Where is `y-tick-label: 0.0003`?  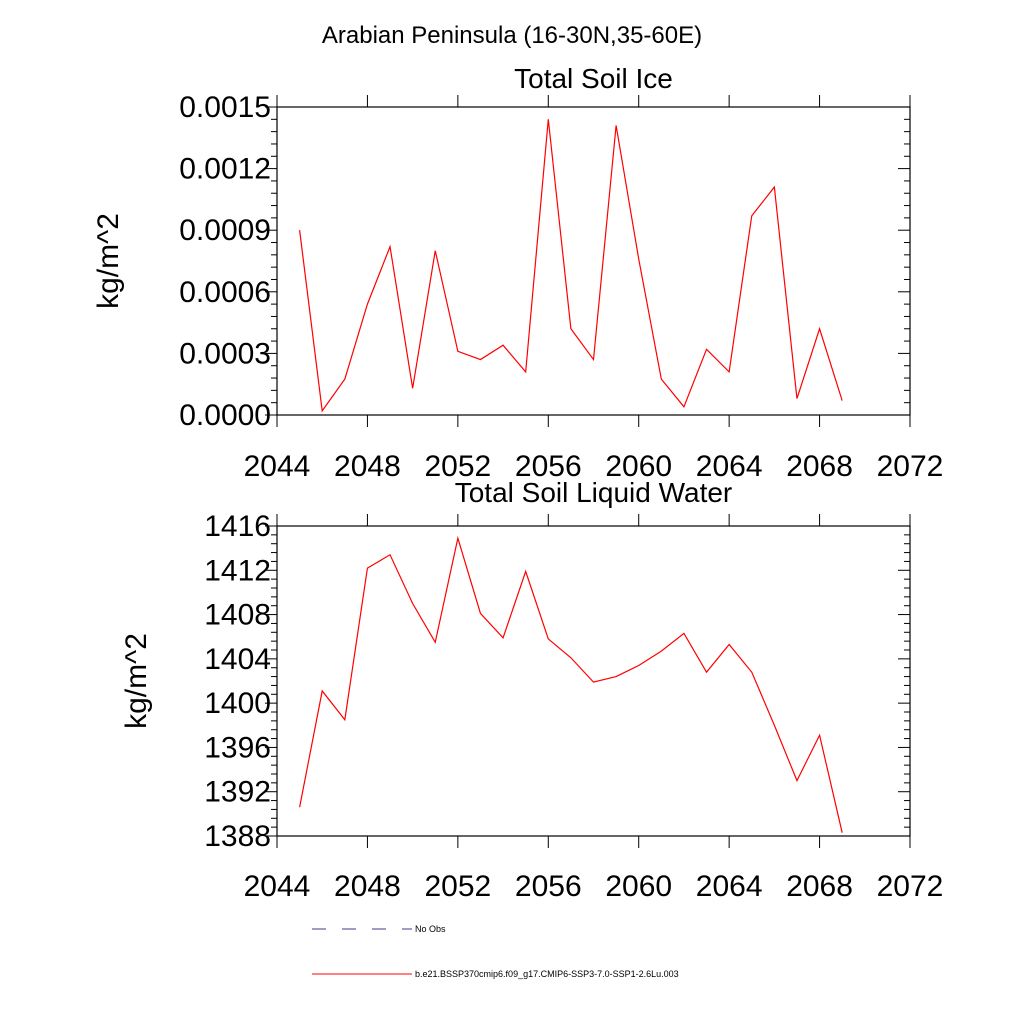 y-tick-label: 0.0003 is located at coordinates (225, 353).